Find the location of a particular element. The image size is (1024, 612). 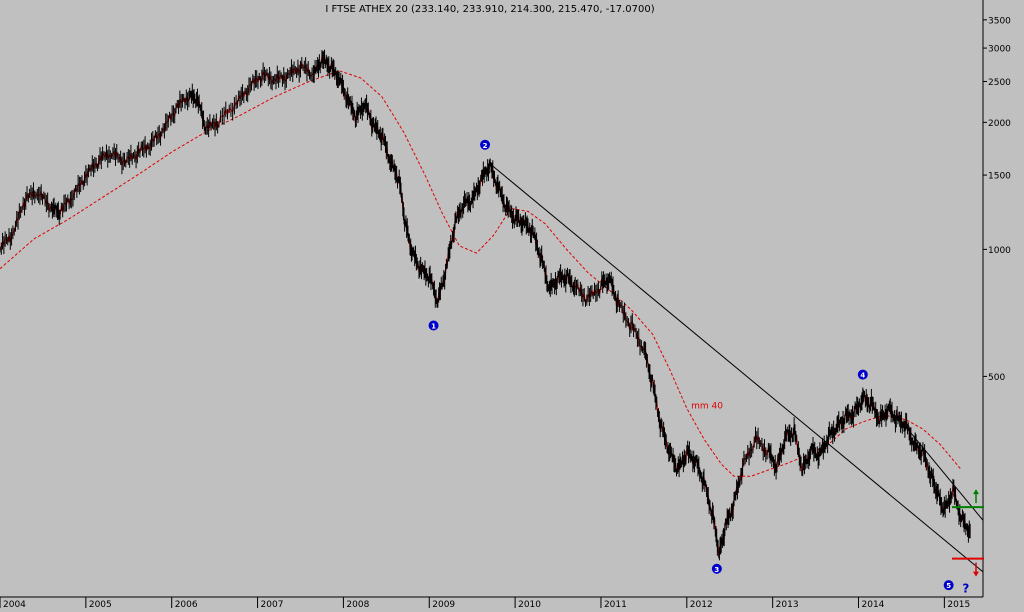

wave-label: 1 is located at coordinates (433, 327).